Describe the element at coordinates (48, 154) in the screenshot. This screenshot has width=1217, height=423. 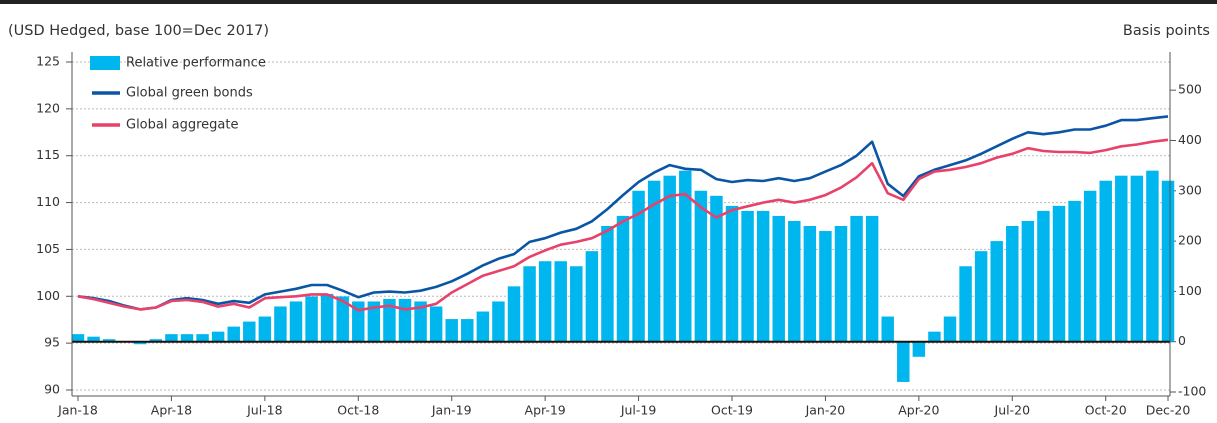
I see `y-tick-label: 115` at that location.